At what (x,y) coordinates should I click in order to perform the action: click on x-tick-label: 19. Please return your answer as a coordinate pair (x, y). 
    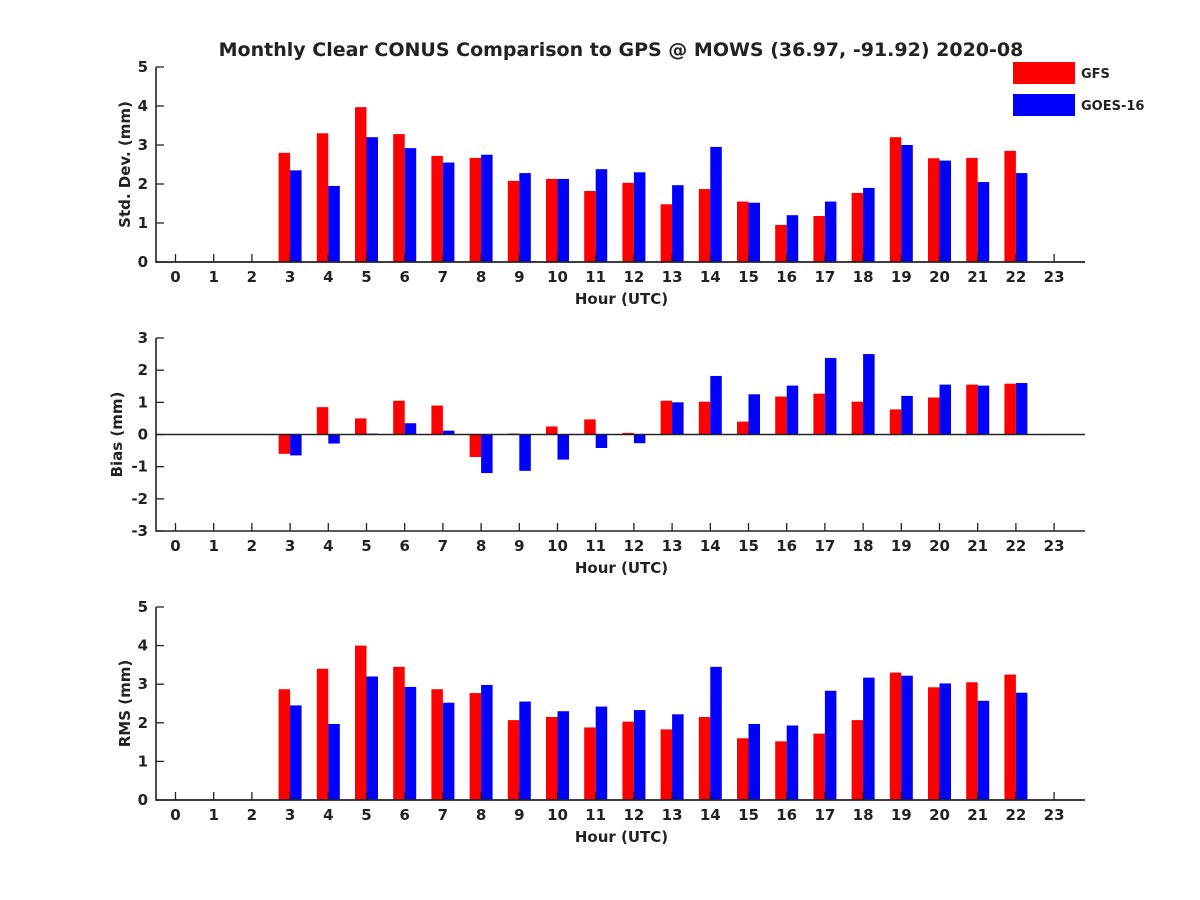
    Looking at the image, I should click on (901, 815).